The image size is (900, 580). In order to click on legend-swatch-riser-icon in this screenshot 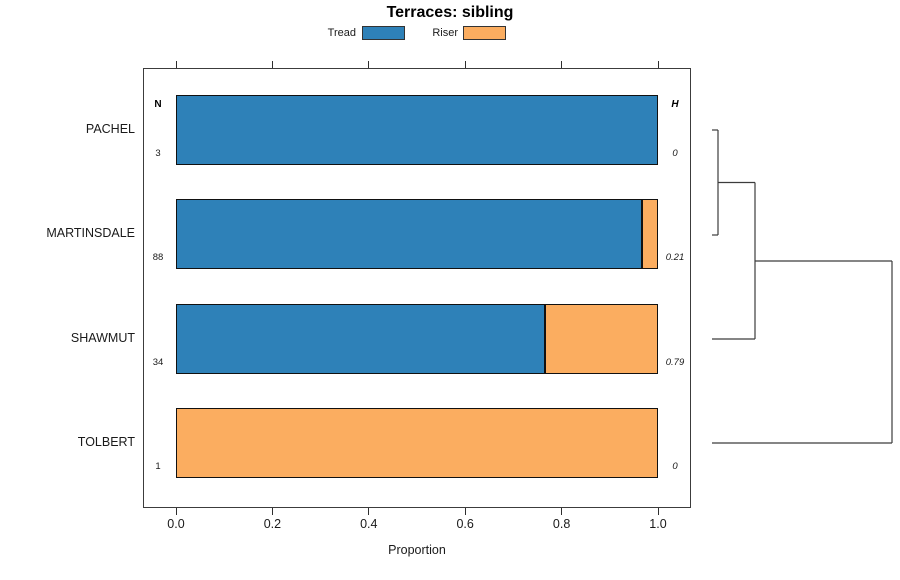, I will do `click(484, 33)`.